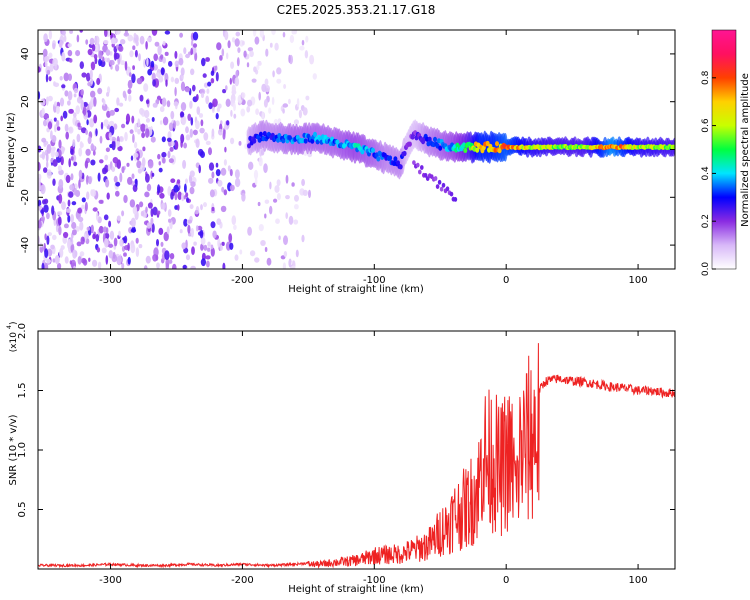  I want to click on colorbar-tick-label: 0.8, so click(706, 77).